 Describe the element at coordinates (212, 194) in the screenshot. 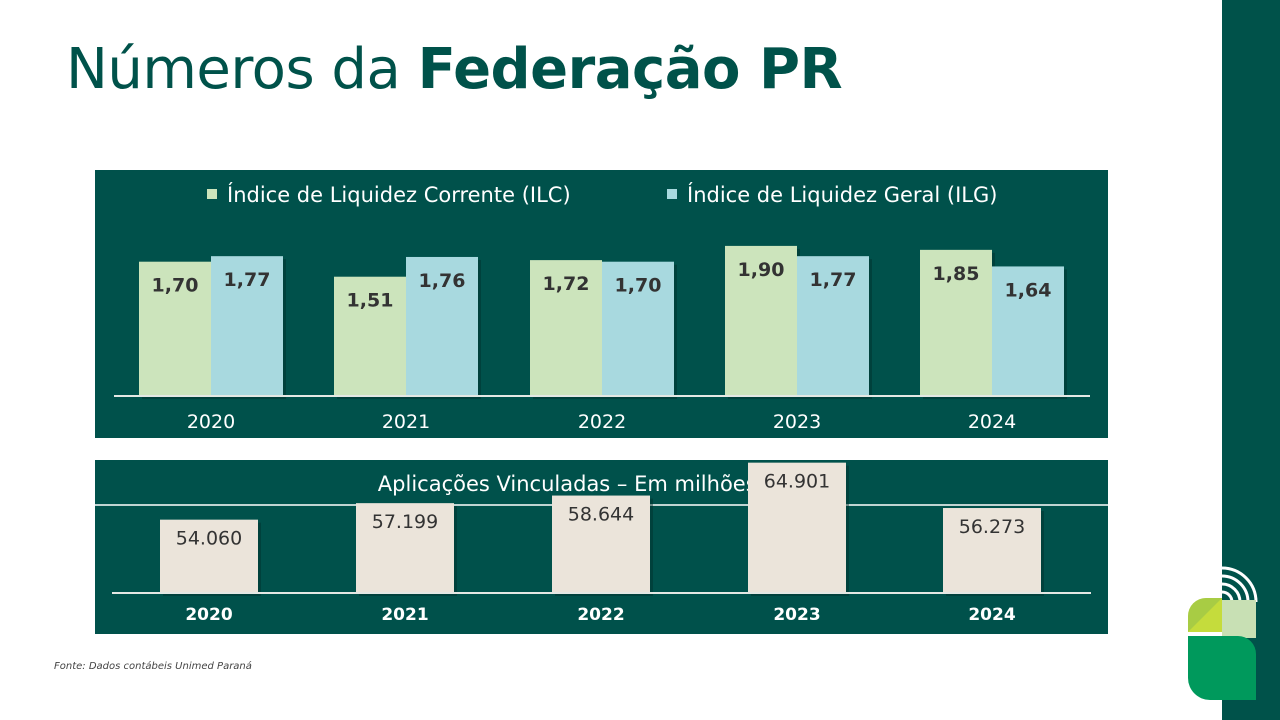

I see `legend-swatch-ilc` at that location.